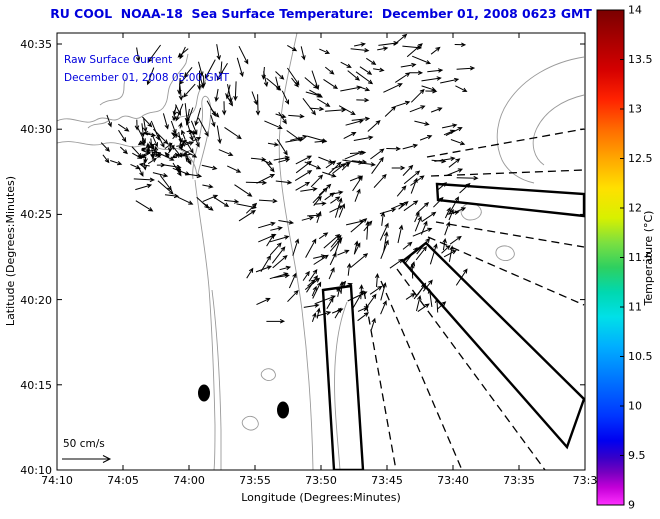  Describe the element at coordinates (635, 109) in the screenshot. I see `colorbar-tick-label: 13` at that location.